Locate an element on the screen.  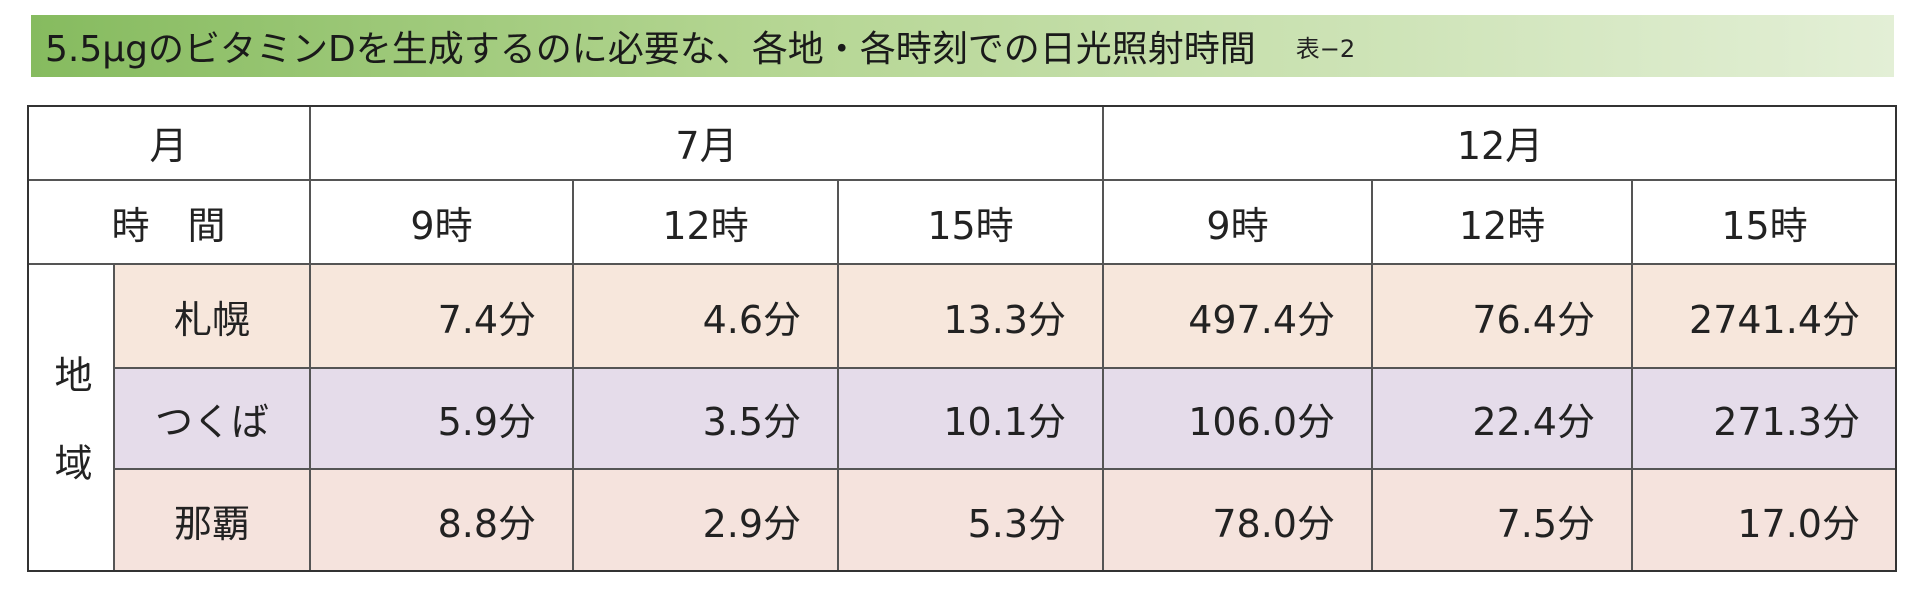
value: 3.5分 is located at coordinates (705, 418).